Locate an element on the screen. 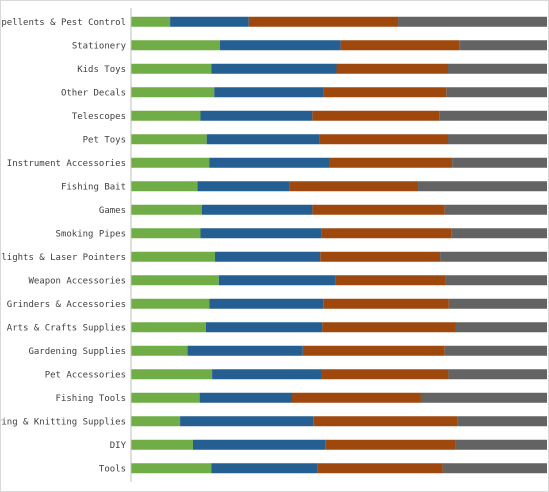 This screenshot has height=492, width=549. category-label: Sewing & Knitting Supplies is located at coordinates (63, 422).